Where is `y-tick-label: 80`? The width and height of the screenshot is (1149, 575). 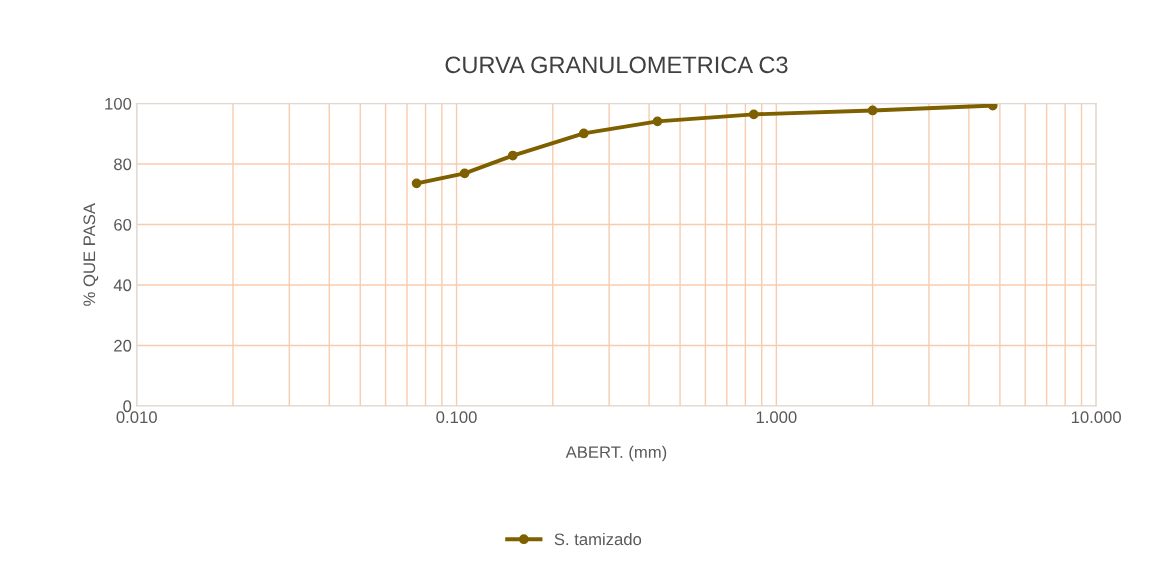
y-tick-label: 80 is located at coordinates (123, 164).